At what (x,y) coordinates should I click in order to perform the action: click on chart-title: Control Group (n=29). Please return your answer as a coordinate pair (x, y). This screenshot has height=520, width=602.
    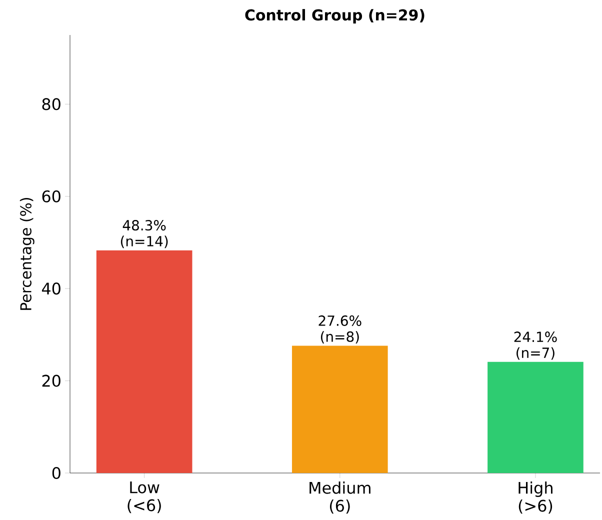
    Looking at the image, I should click on (334, 16).